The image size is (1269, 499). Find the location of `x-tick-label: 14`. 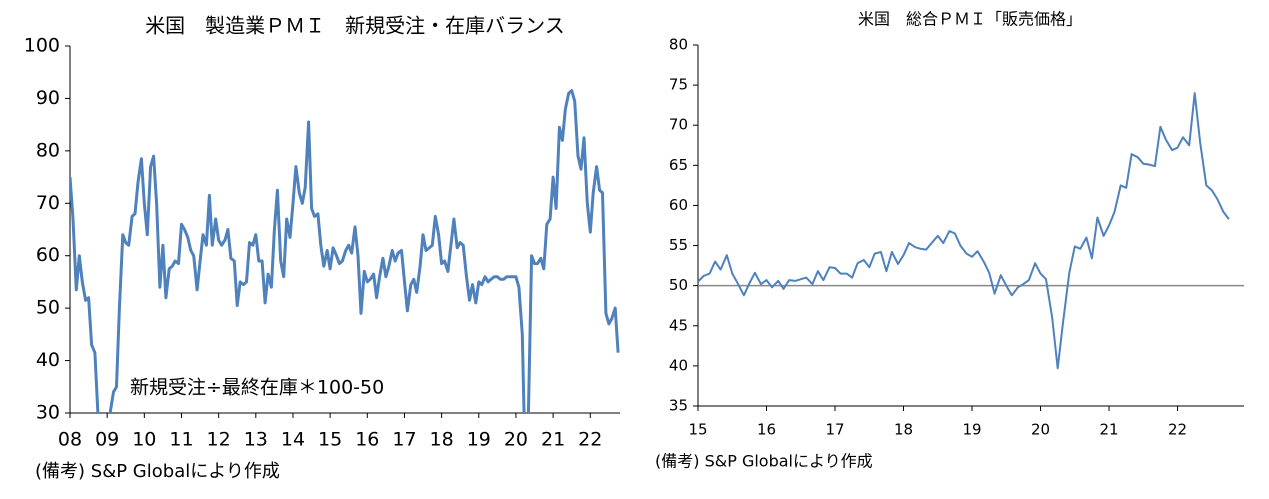

x-tick-label: 14 is located at coordinates (293, 440).